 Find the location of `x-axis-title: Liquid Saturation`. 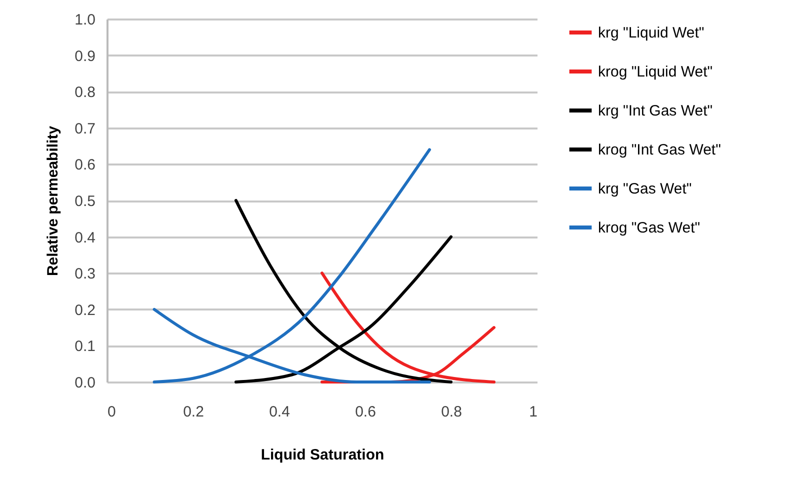

x-axis-title: Liquid Saturation is located at coordinates (322, 455).